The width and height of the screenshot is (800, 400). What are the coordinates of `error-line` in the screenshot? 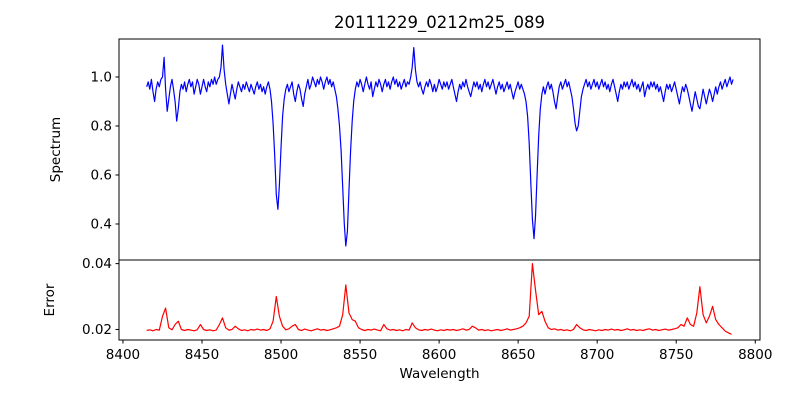 It's located at (439, 299).